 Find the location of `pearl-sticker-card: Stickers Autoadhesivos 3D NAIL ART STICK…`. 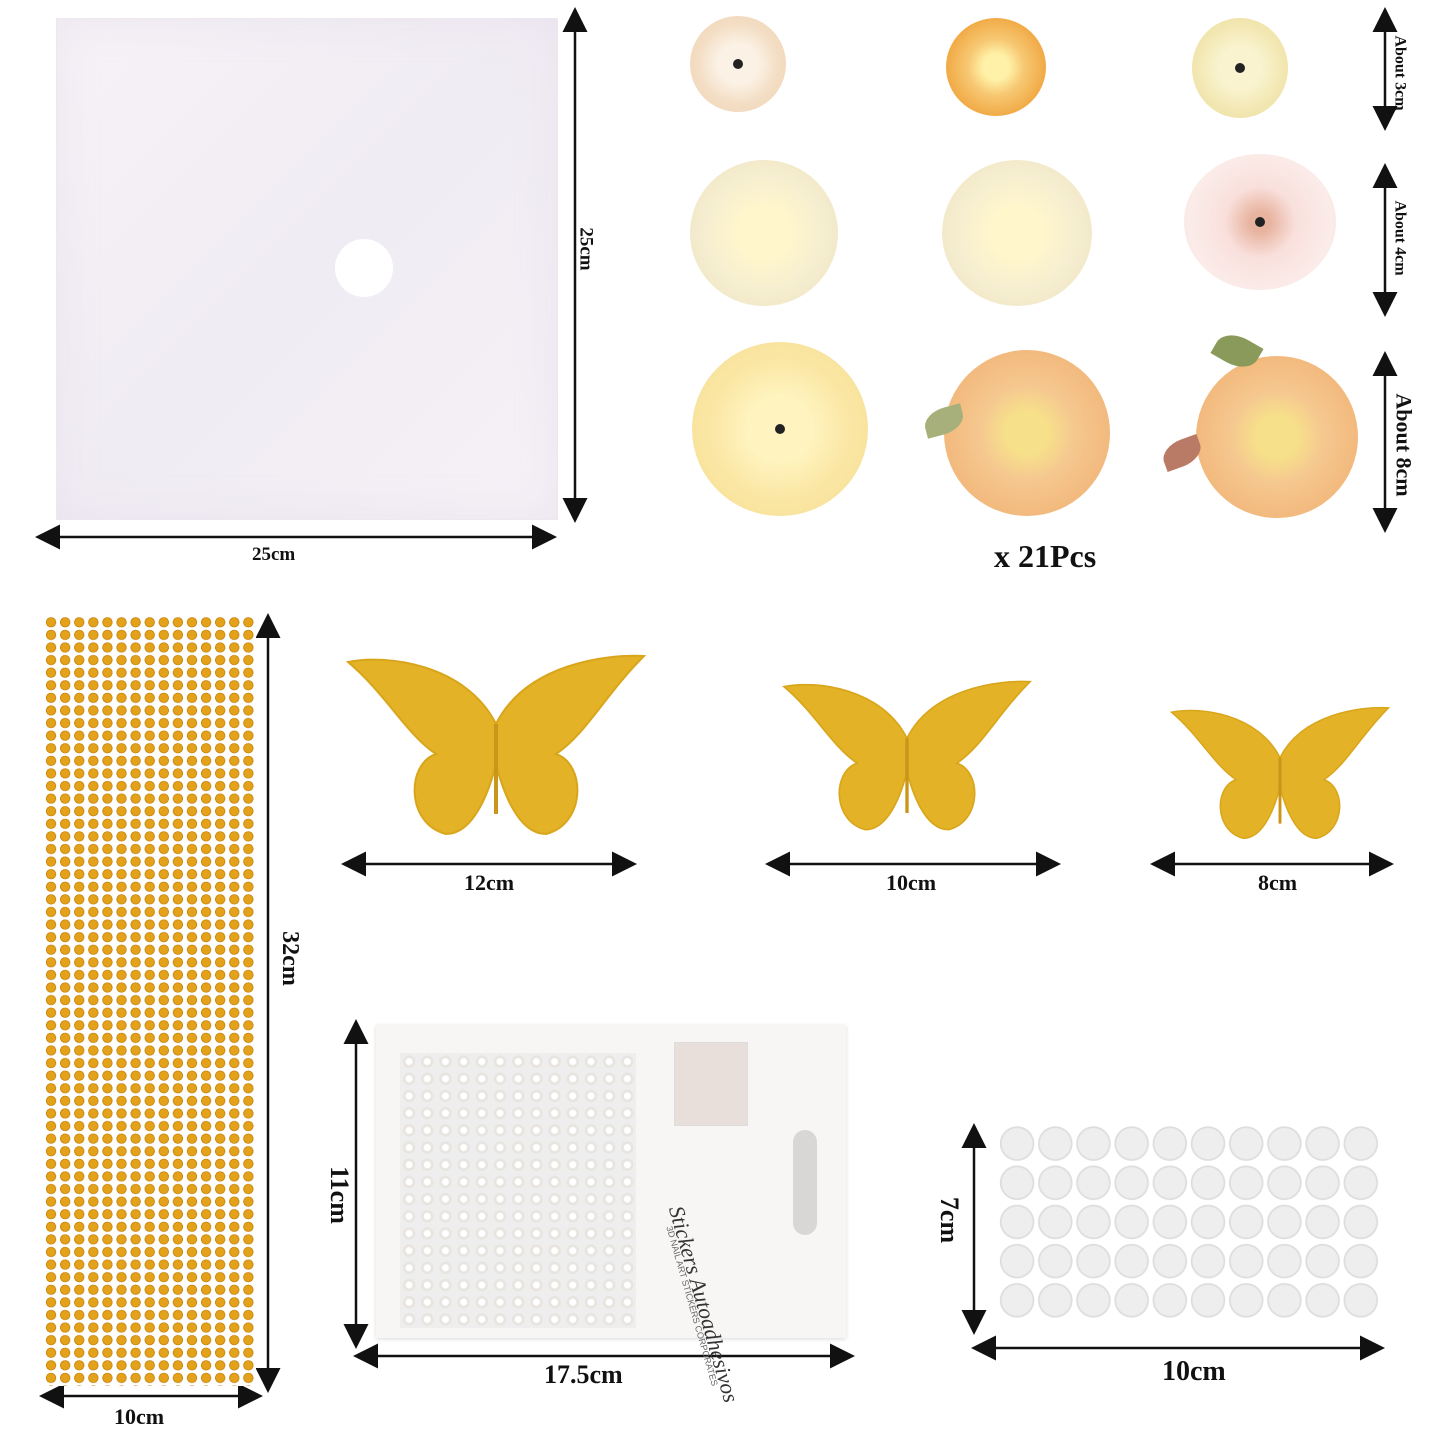

pearl-sticker-card: Stickers Autoadhesivos 3D NAIL ART STICK… is located at coordinates (611, 1215).